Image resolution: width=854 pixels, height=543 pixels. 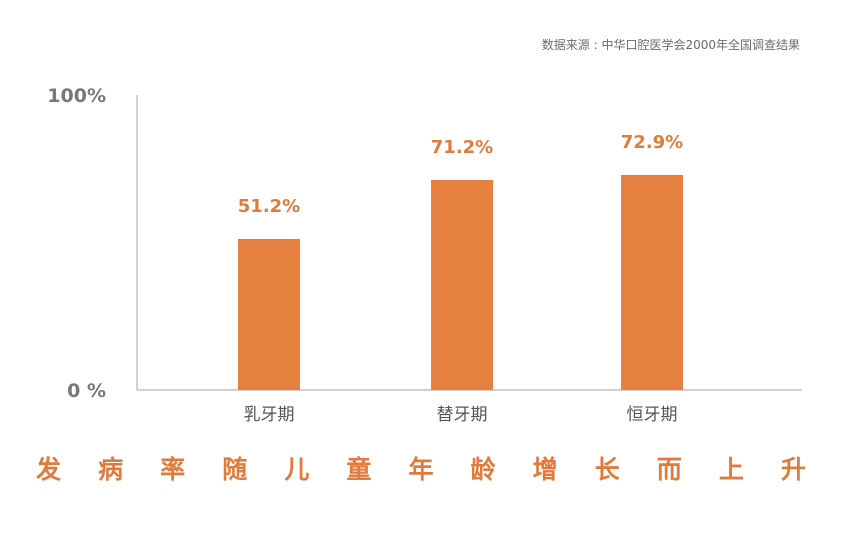 I want to click on data-source-note: 数据来源 : 中华口腔医学会2000年全国调查结果, so click(x=670, y=45).